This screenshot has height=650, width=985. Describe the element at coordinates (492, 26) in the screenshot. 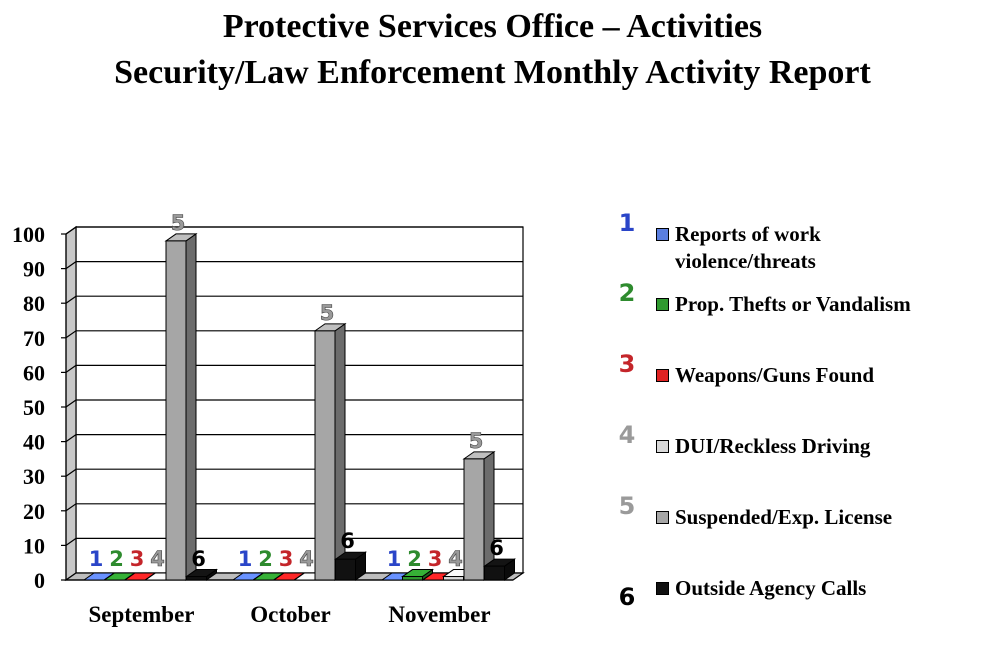

I see `chart-title: Protective Services Office – Activities` at that location.